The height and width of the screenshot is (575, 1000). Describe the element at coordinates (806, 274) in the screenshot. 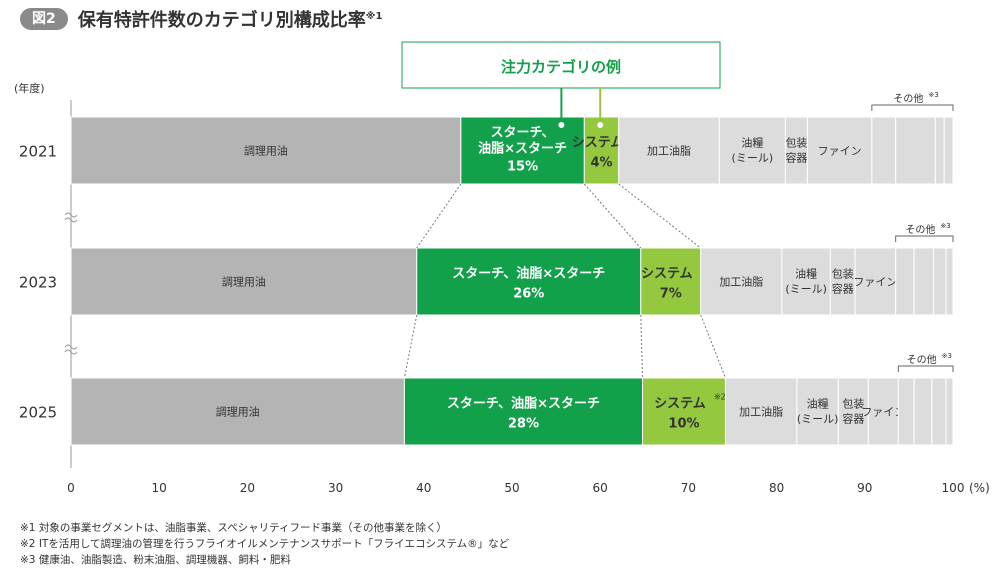

I see `segment-label-2023-4: 油糧` at that location.